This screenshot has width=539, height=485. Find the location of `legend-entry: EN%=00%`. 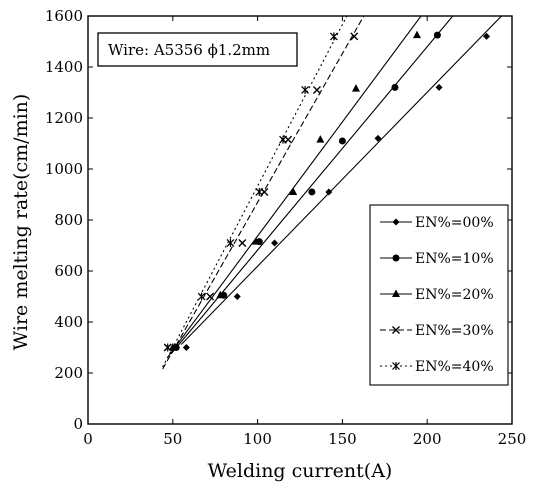

legend-entry: EN%=00% is located at coordinates (437, 223).